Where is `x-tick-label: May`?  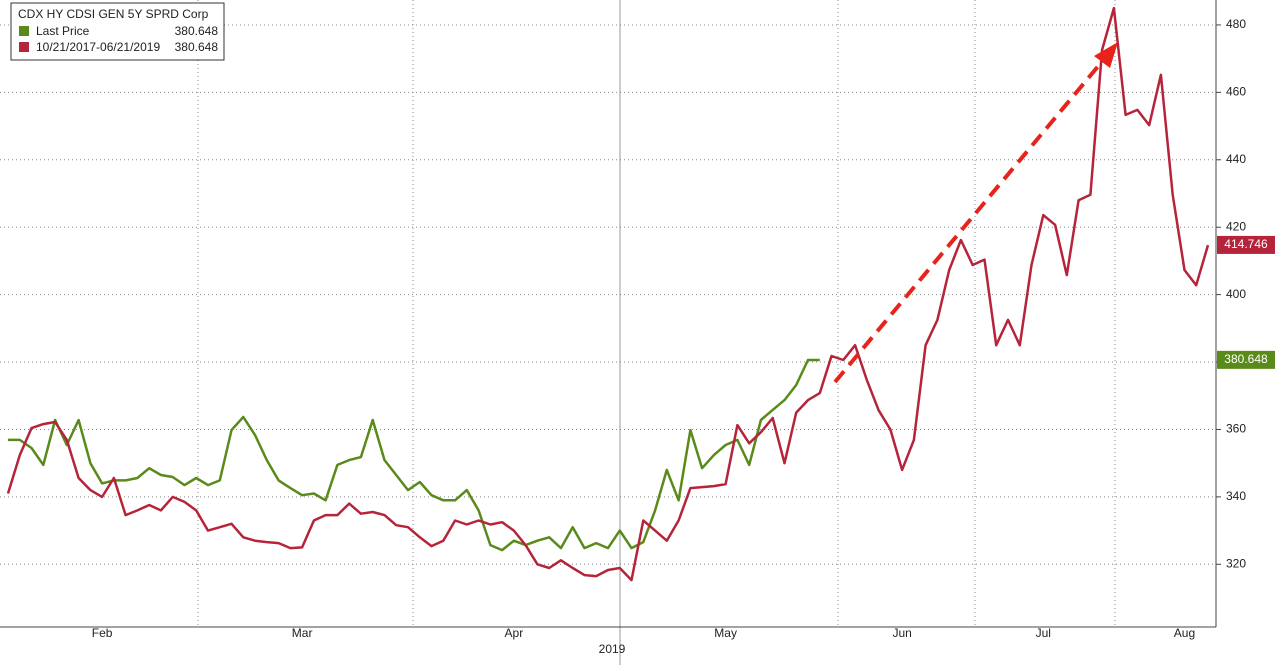 x-tick-label: May is located at coordinates (725, 633).